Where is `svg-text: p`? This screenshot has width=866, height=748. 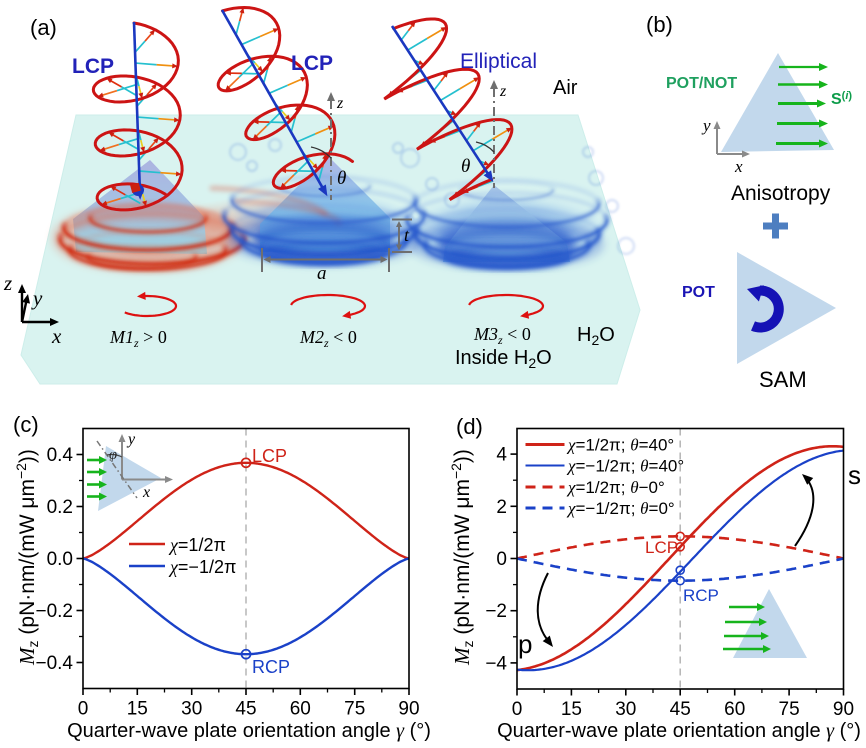
svg-text: p is located at coordinates (525, 644).